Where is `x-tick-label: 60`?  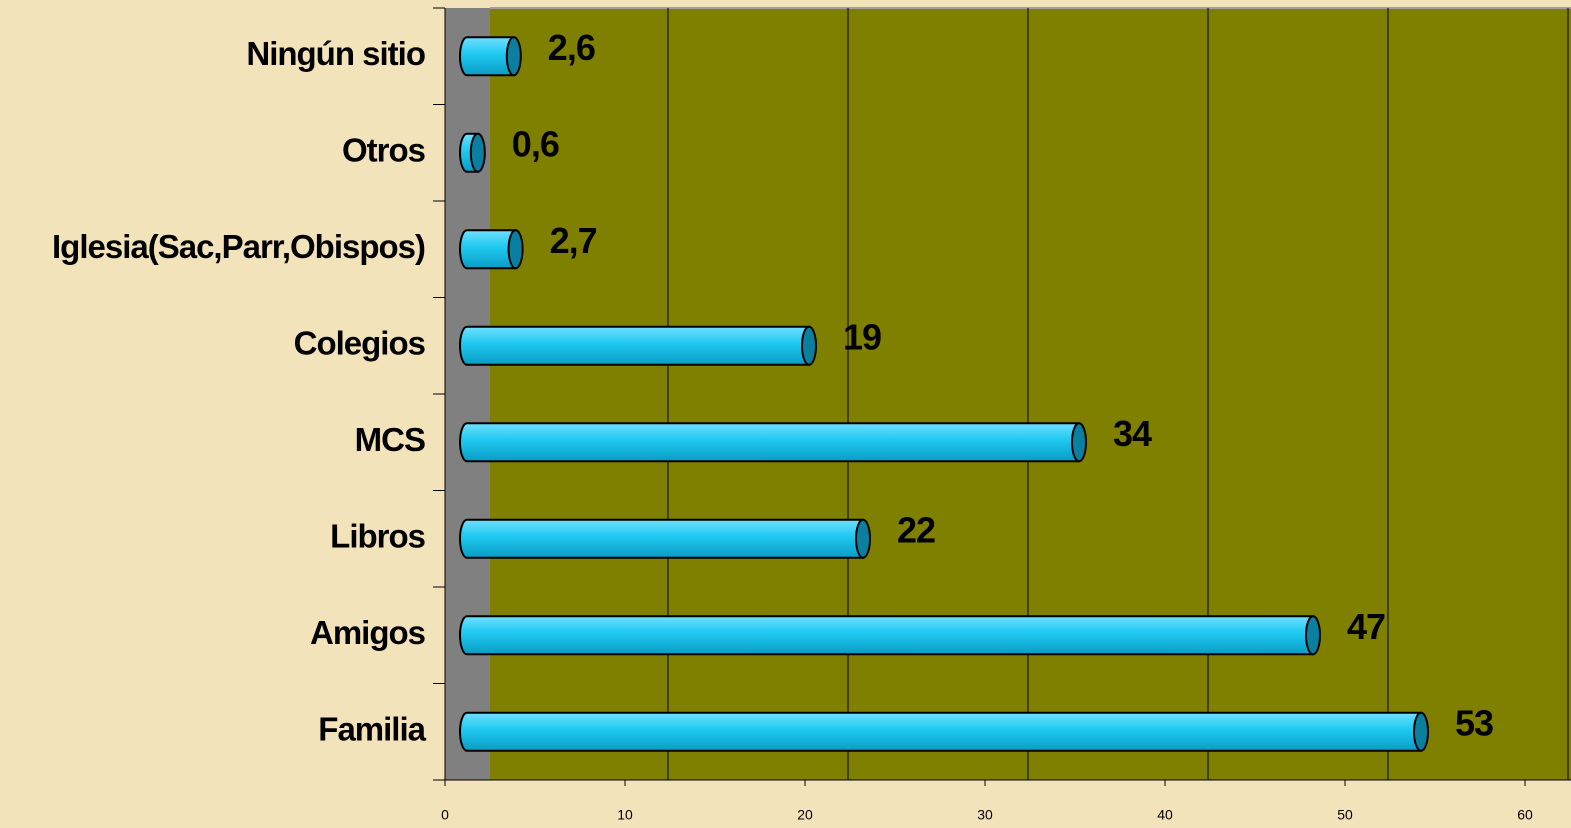
x-tick-label: 60 is located at coordinates (1525, 815).